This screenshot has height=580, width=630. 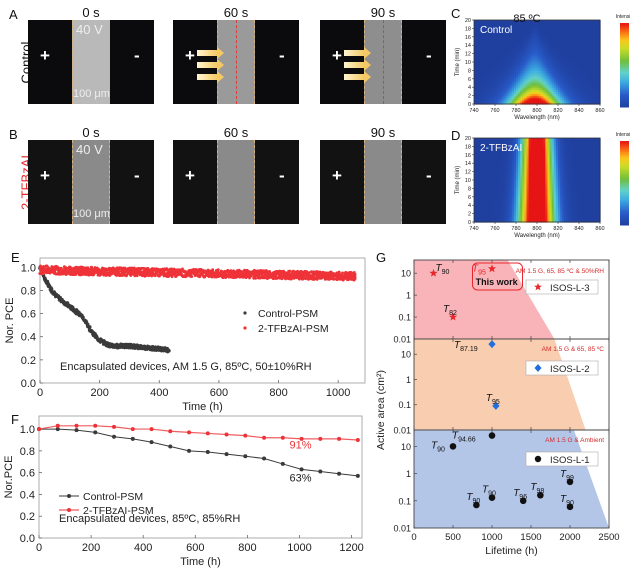 I want to click on plot-annotation: 2-TFBzAI, so click(x=501, y=148).